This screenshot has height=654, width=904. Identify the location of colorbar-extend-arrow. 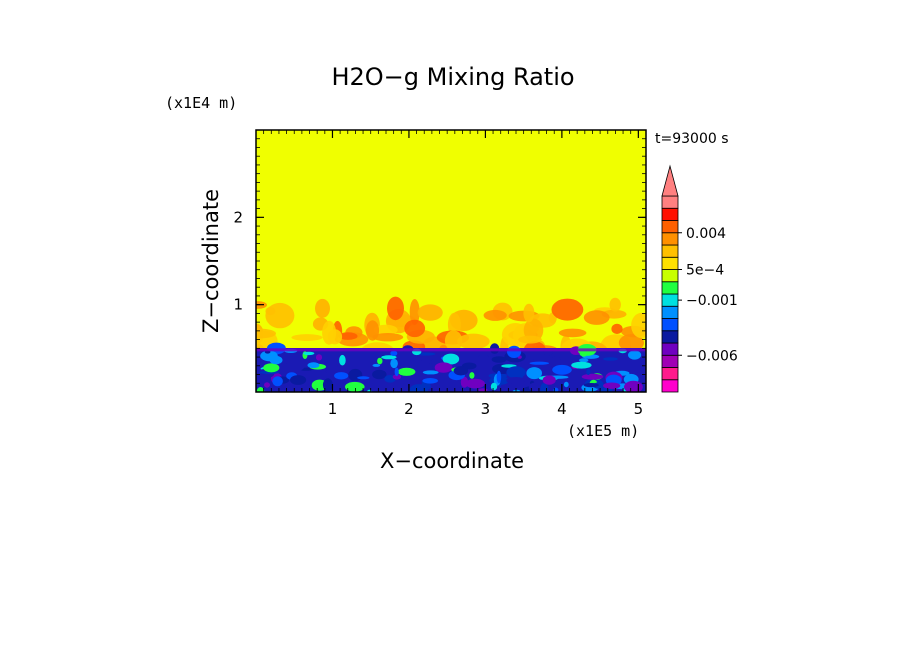
(670, 180).